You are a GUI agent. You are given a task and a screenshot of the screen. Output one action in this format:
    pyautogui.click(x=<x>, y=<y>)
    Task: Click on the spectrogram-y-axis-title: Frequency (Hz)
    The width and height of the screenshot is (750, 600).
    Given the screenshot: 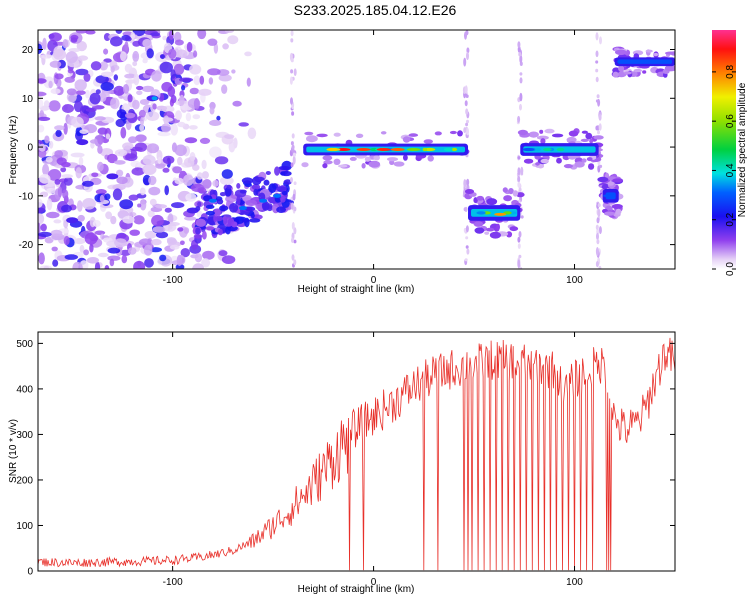 What is the action you would take?
    pyautogui.click(x=13, y=150)
    